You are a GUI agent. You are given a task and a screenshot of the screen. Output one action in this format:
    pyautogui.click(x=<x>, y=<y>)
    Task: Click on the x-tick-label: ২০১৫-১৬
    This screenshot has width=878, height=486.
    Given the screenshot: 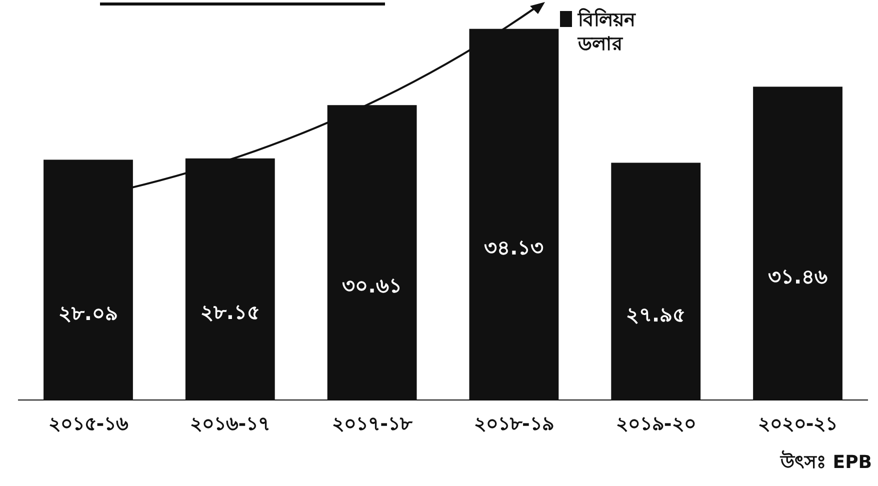 What is the action you would take?
    pyautogui.click(x=89, y=424)
    